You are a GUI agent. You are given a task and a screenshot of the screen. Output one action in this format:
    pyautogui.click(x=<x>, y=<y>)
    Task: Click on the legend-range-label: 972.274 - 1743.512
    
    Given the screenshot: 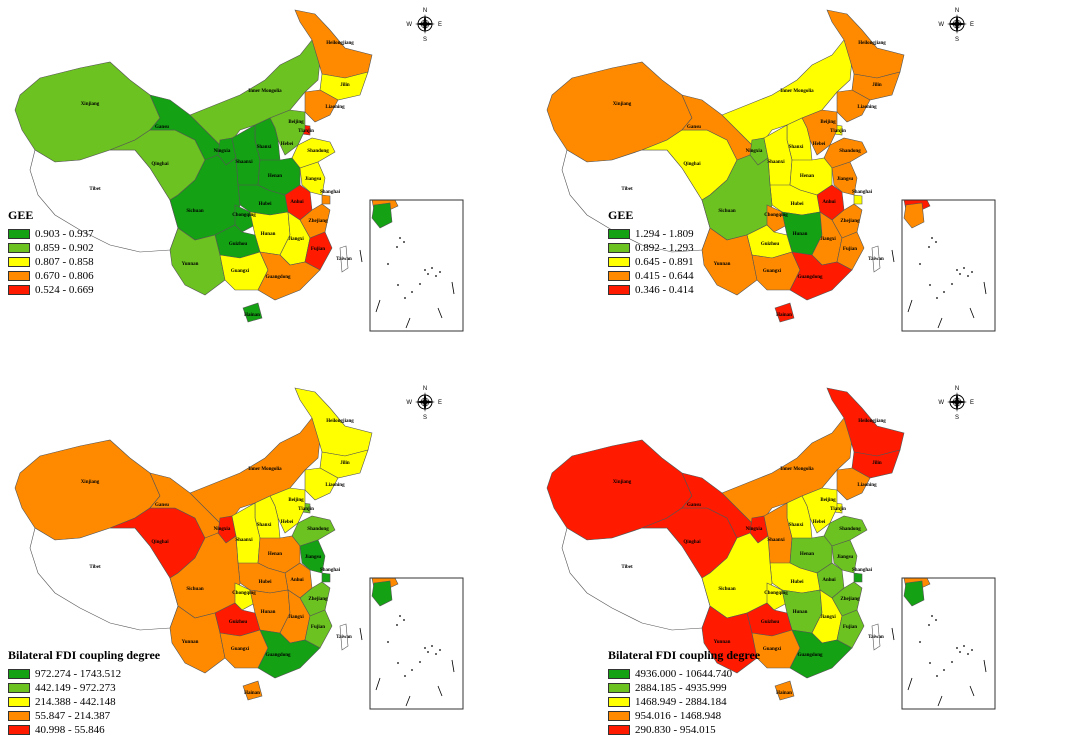 What is the action you would take?
    pyautogui.click(x=78, y=674)
    